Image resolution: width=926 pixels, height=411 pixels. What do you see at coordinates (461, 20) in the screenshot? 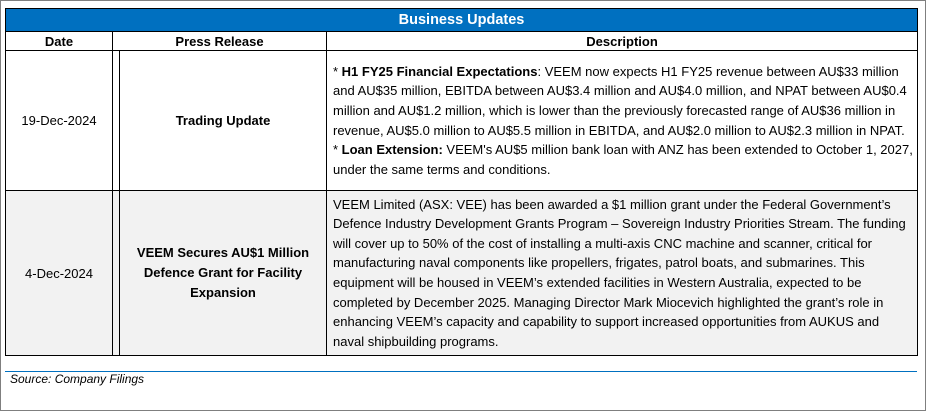
I see `table-title: Business Updates` at bounding box center [461, 20].